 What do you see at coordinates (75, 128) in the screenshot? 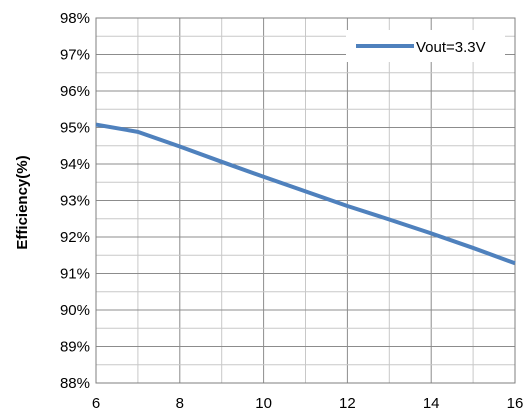
I see `y-tick-label: 95%` at bounding box center [75, 128].